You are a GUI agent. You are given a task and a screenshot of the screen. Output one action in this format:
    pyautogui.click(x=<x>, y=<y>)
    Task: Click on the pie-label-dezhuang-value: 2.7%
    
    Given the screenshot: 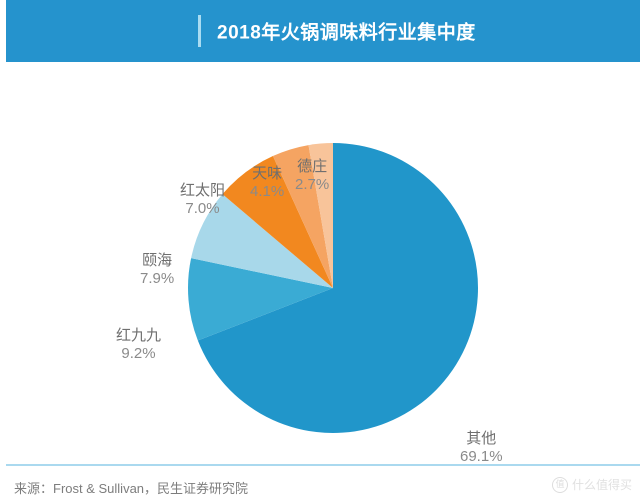 What is the action you would take?
    pyautogui.click(x=312, y=185)
    